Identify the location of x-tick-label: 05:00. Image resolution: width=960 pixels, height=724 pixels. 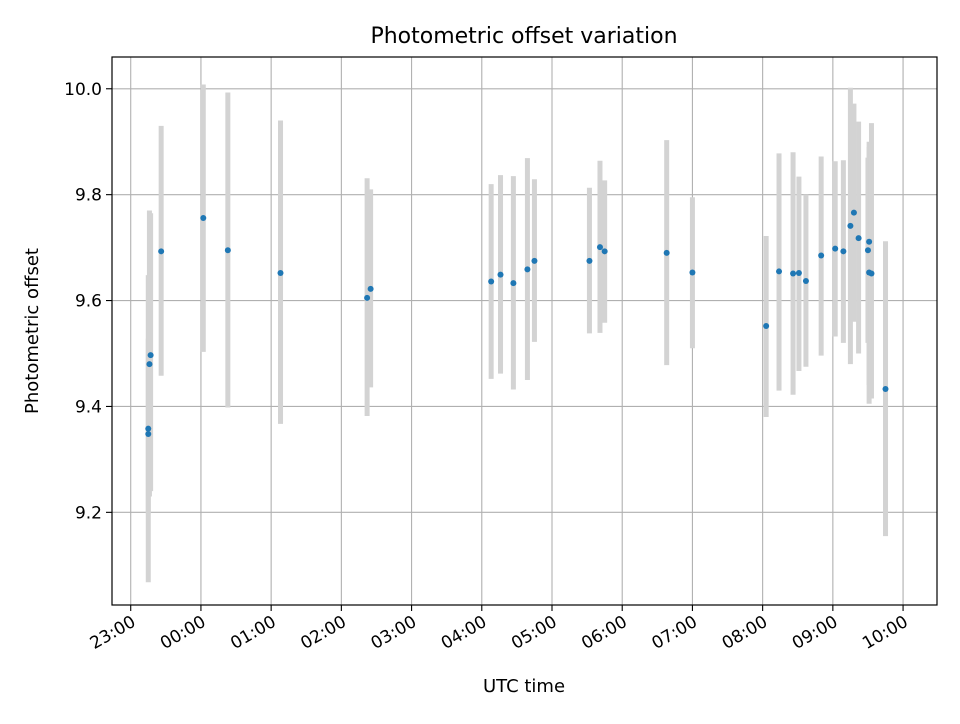
(534, 633).